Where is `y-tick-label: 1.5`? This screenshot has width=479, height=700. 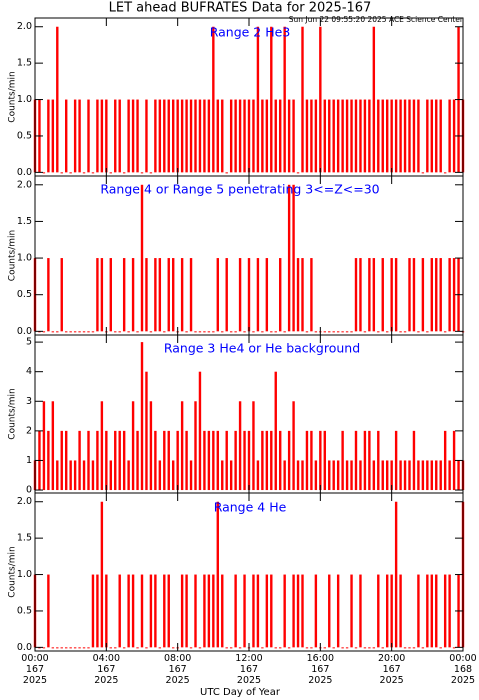 y-tick-label: 1.5 is located at coordinates (24, 538).